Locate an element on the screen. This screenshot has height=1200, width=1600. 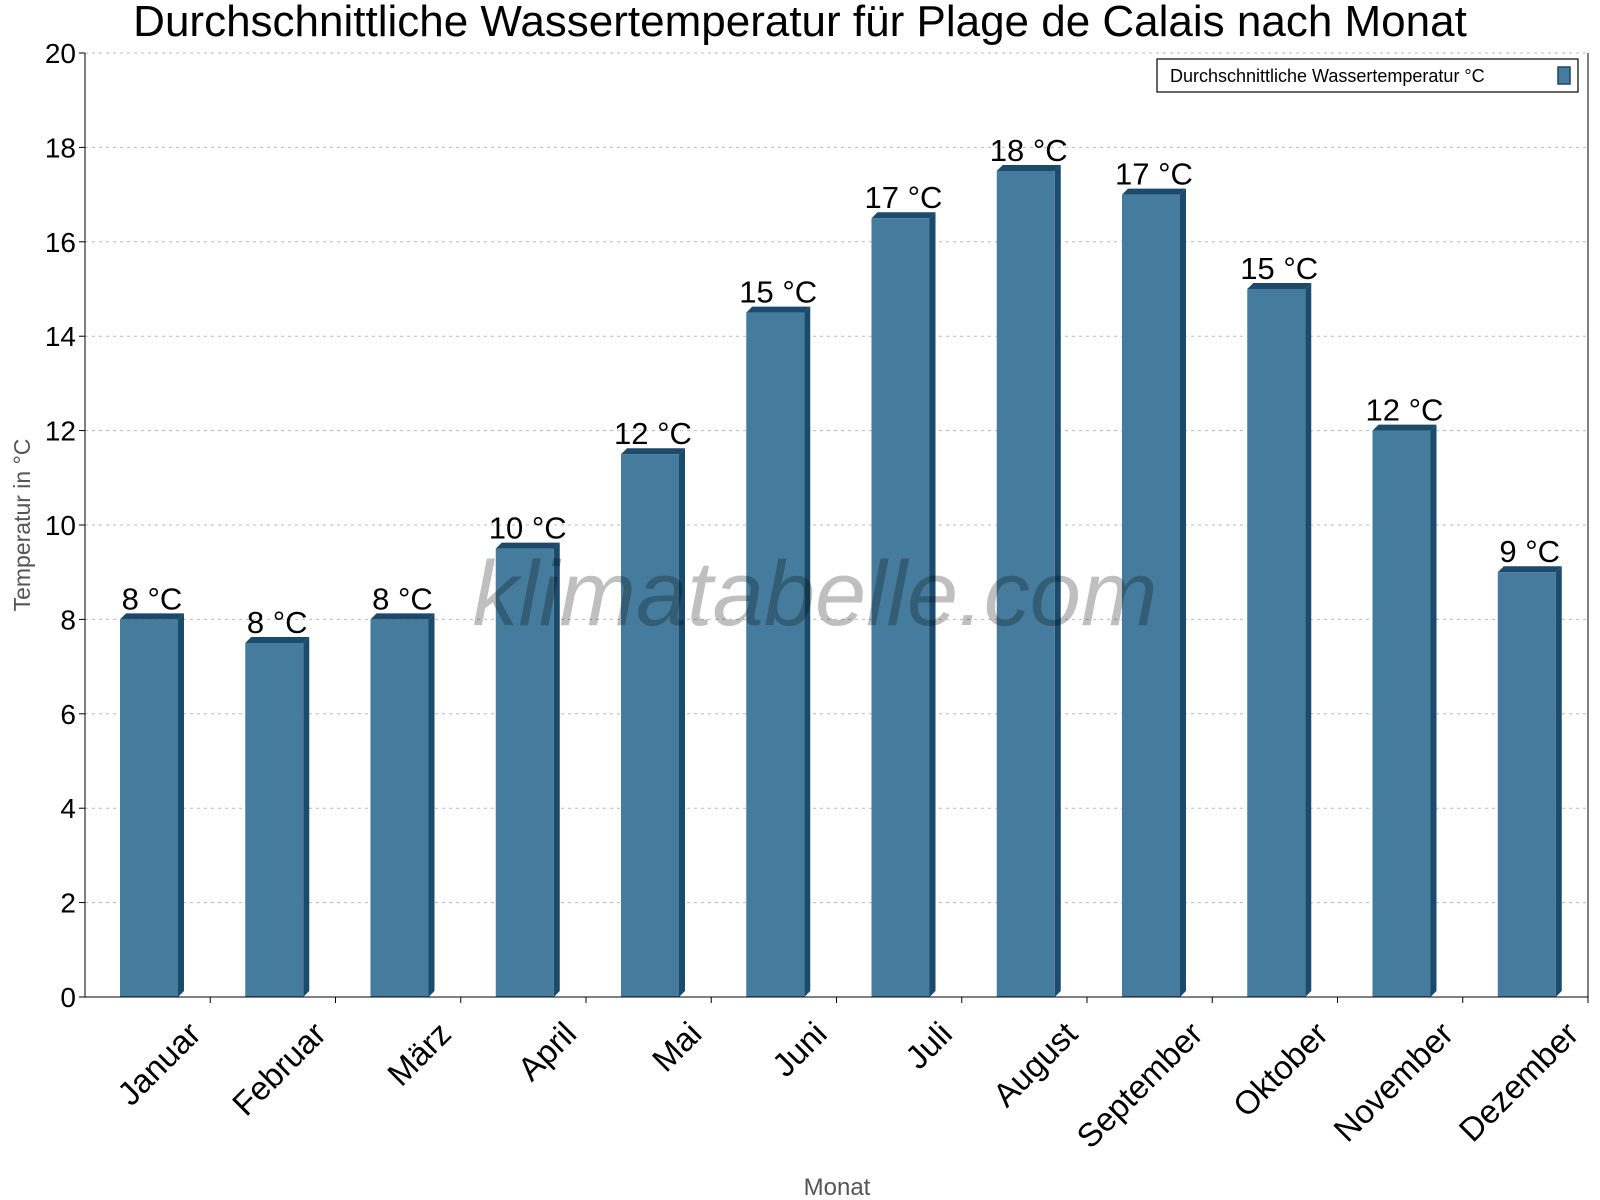
y-tick-label: 6 is located at coordinates (68, 714).